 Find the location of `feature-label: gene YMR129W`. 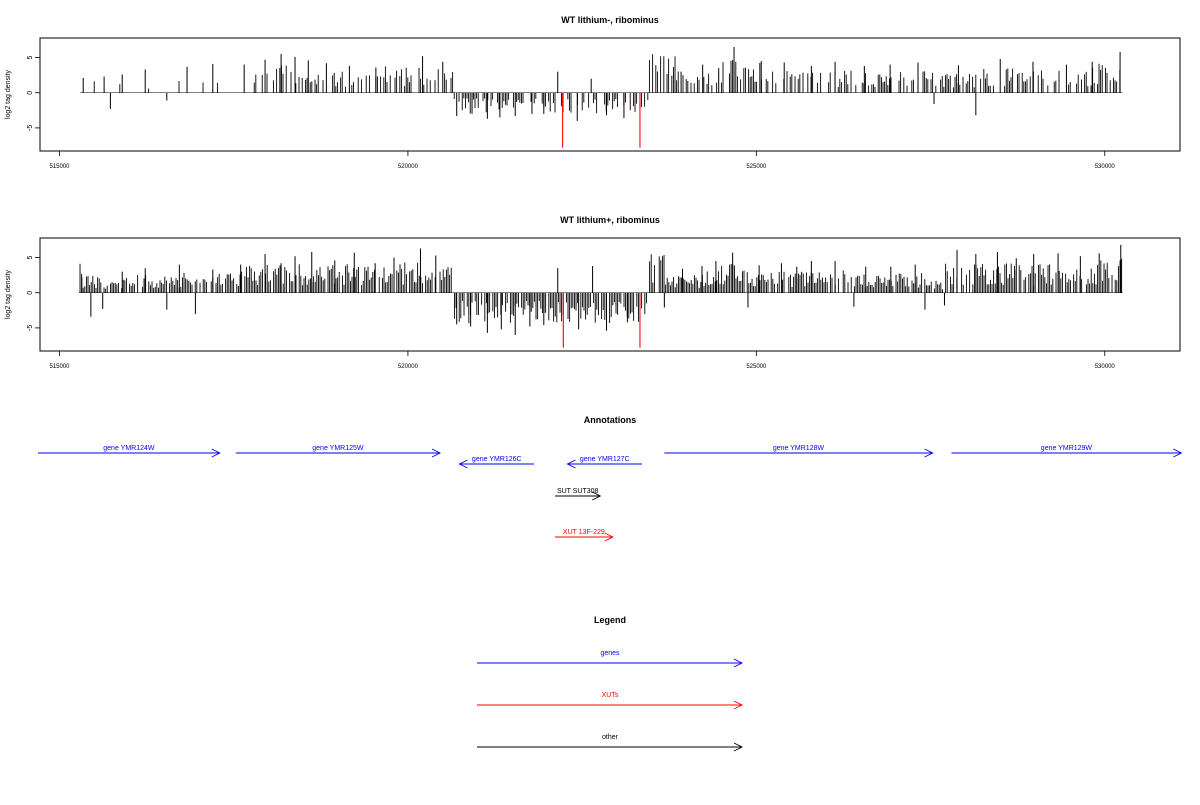

feature-label: gene YMR129W is located at coordinates (1067, 448).